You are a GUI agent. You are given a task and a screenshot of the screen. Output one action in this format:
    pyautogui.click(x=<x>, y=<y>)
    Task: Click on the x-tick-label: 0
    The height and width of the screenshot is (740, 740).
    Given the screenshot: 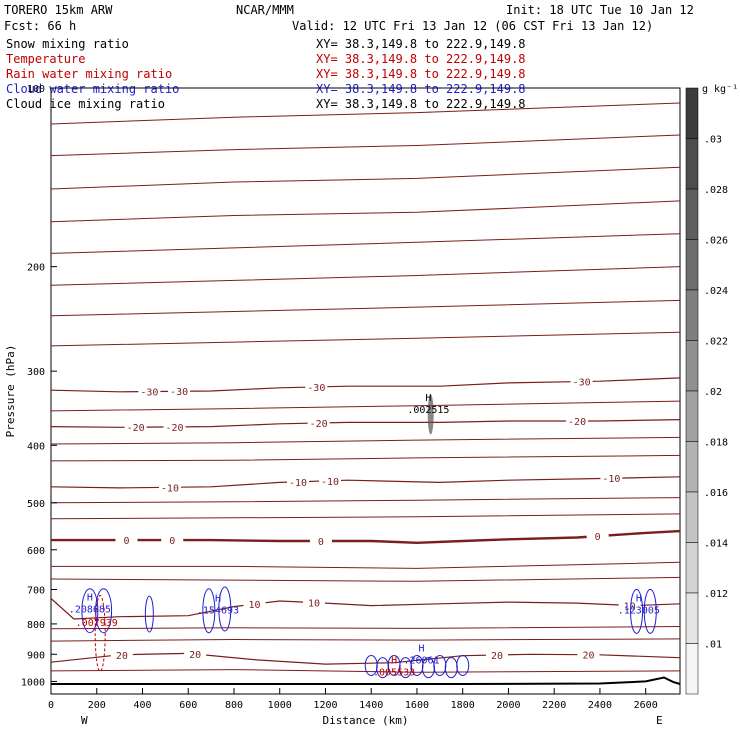 What is the action you would take?
    pyautogui.click(x=51, y=705)
    